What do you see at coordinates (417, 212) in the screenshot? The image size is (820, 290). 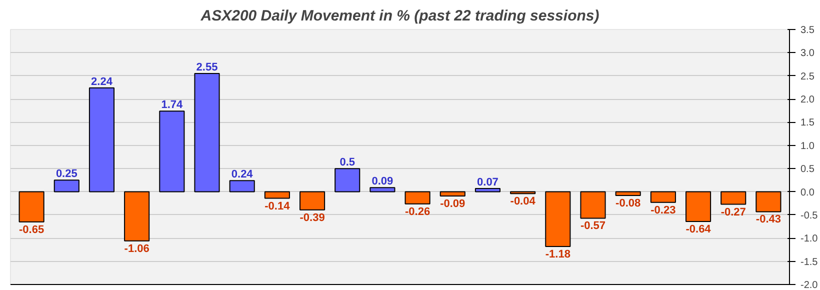 I see `data-label: -0.26` at bounding box center [417, 212].